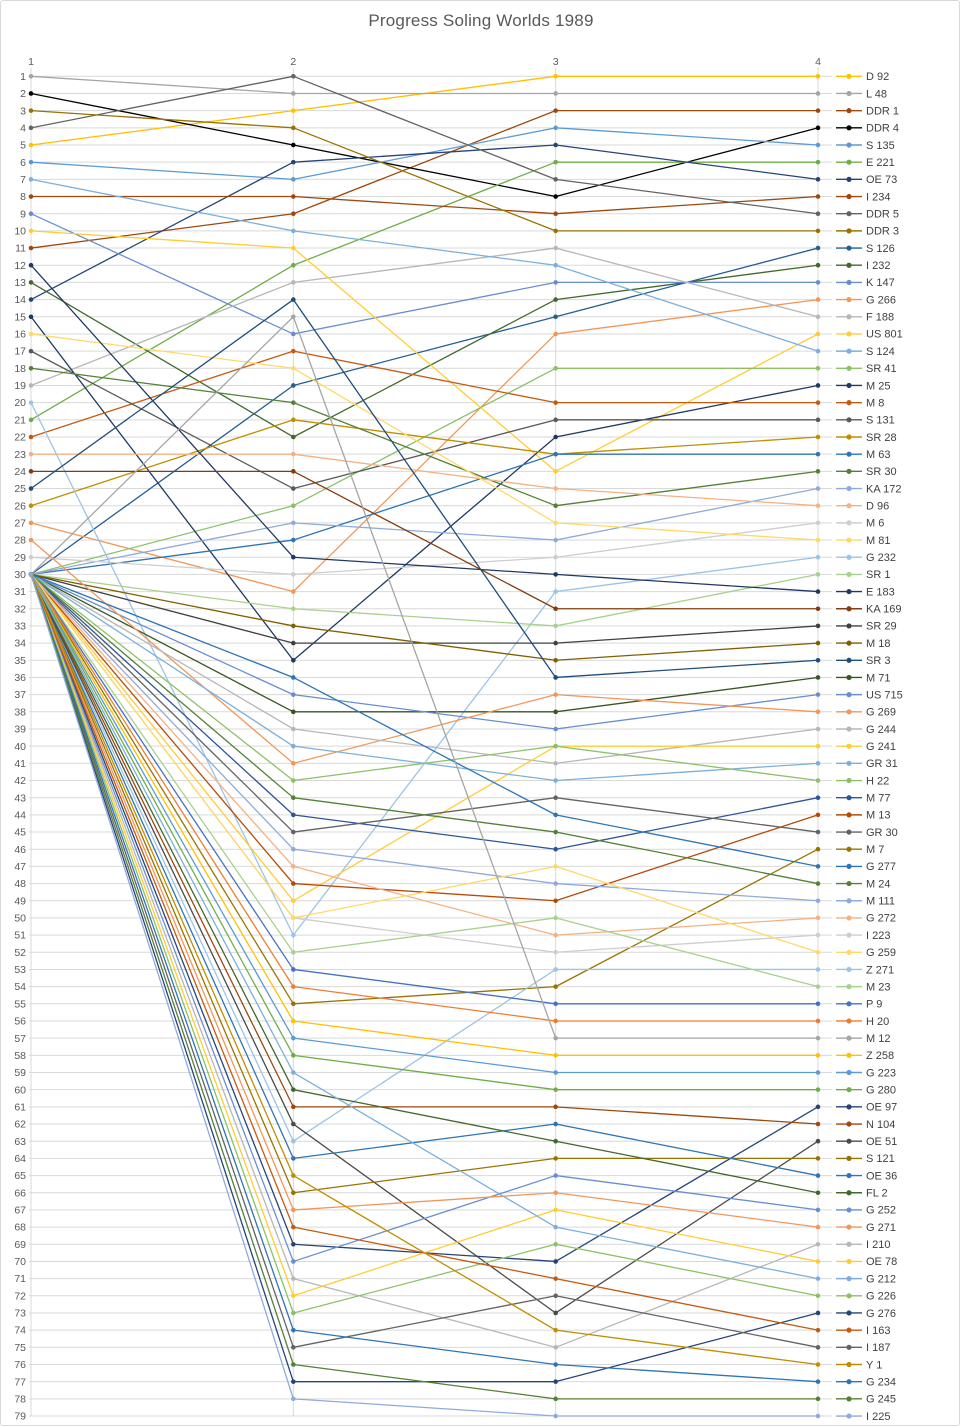 The image size is (960, 1426). What do you see at coordinates (20, 609) in the screenshot?
I see `y-axis-tick-label: 32` at bounding box center [20, 609].